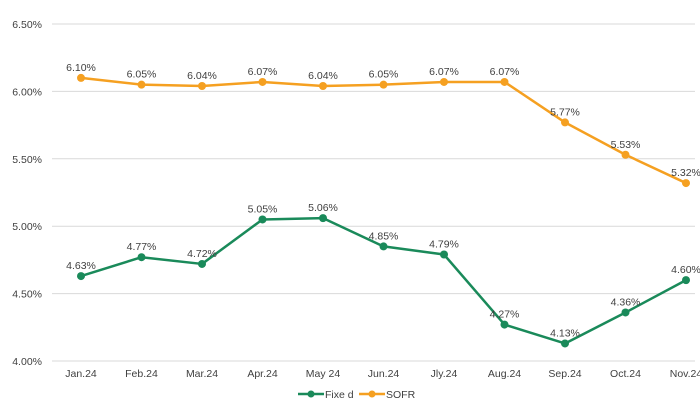 The width and height of the screenshot is (700, 415). I want to click on data-label: 4.77%, so click(142, 247).